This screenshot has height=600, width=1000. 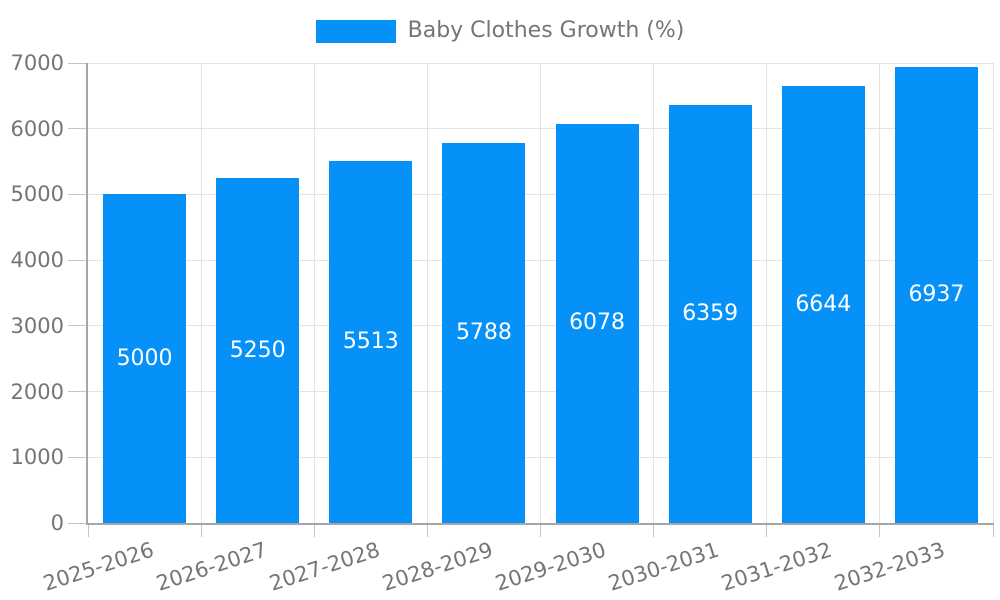 I want to click on legend: Baby Clothes Growth (%), so click(x=500, y=31).